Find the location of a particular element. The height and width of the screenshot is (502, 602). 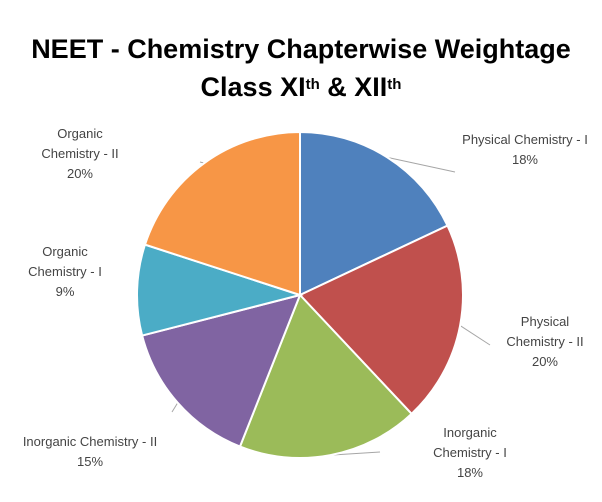

slice-label-3: Inorganic Chemistry - I 18% is located at coordinates (470, 453).